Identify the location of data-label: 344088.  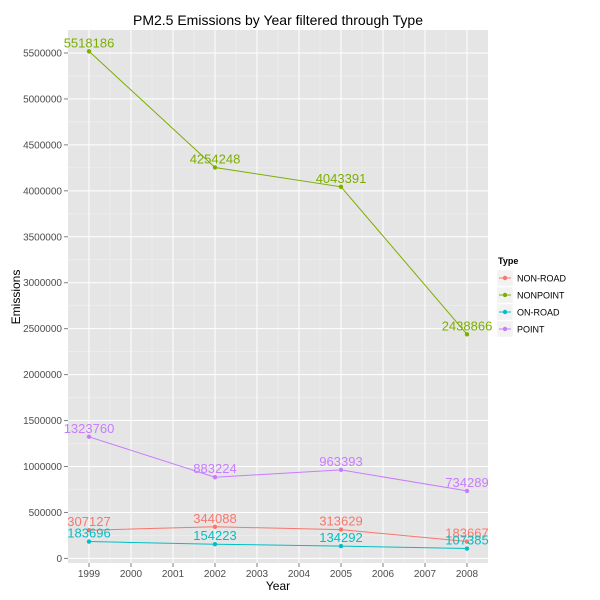
(214, 518).